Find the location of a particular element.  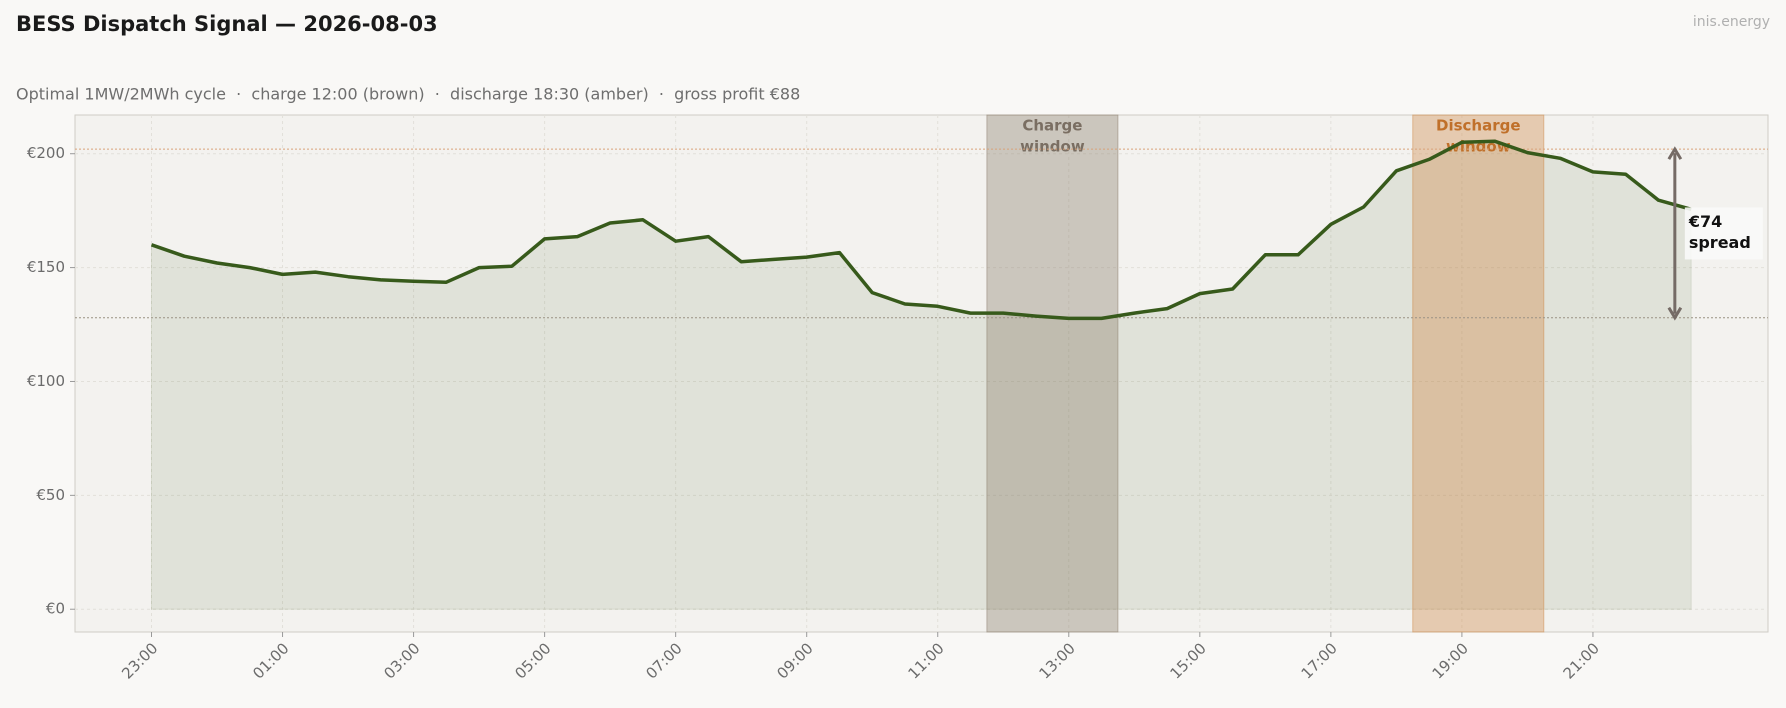

arrow-head is located at coordinates (1675, 233).